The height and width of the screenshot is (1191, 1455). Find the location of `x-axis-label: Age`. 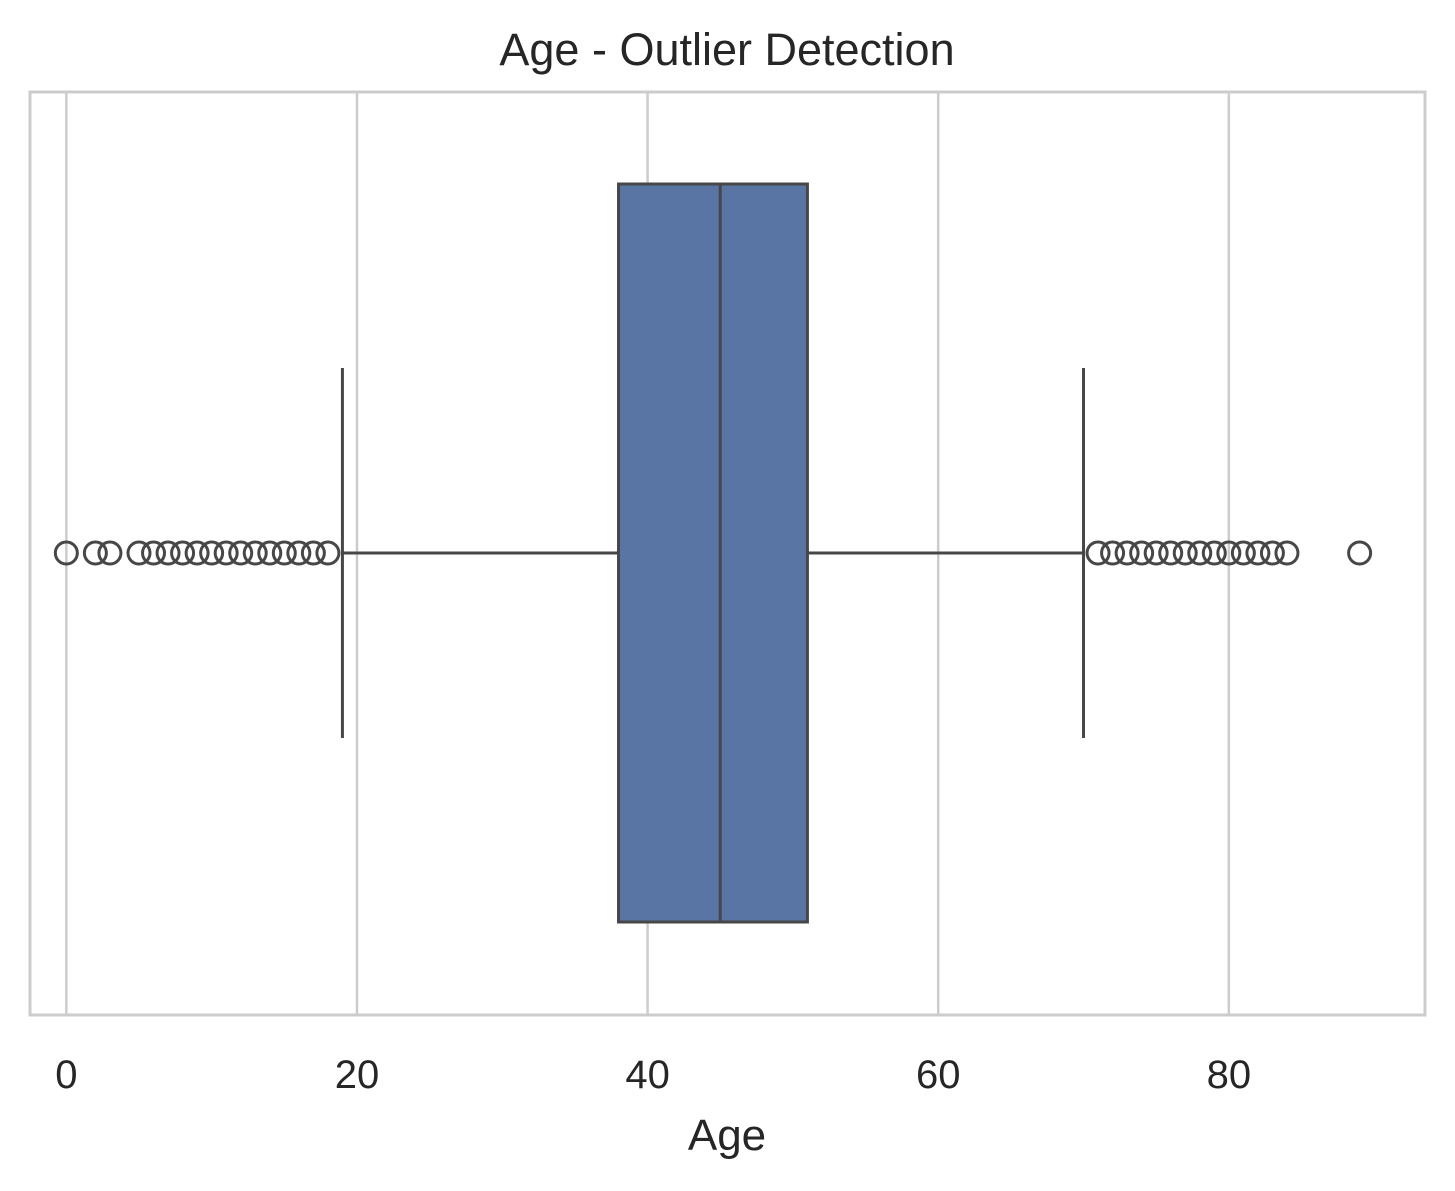

x-axis-label: Age is located at coordinates (727, 1135).